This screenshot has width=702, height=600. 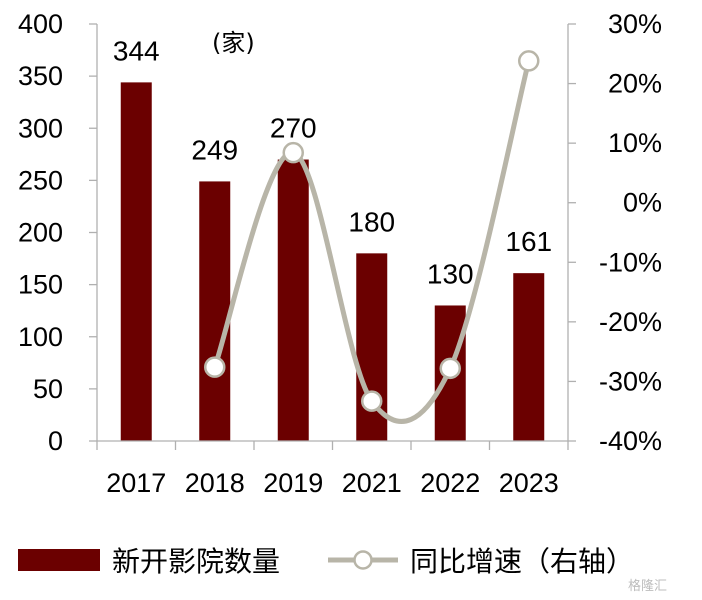 I want to click on y-right-tick-label: 30%, so click(x=635, y=24).